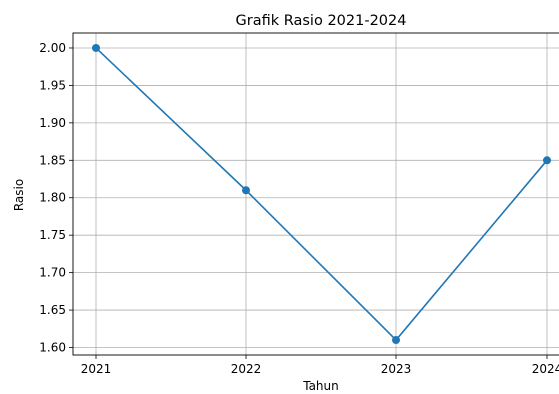 The image size is (559, 394). What do you see at coordinates (52, 235) in the screenshot?
I see `y-tick-label: 1.75` at bounding box center [52, 235].